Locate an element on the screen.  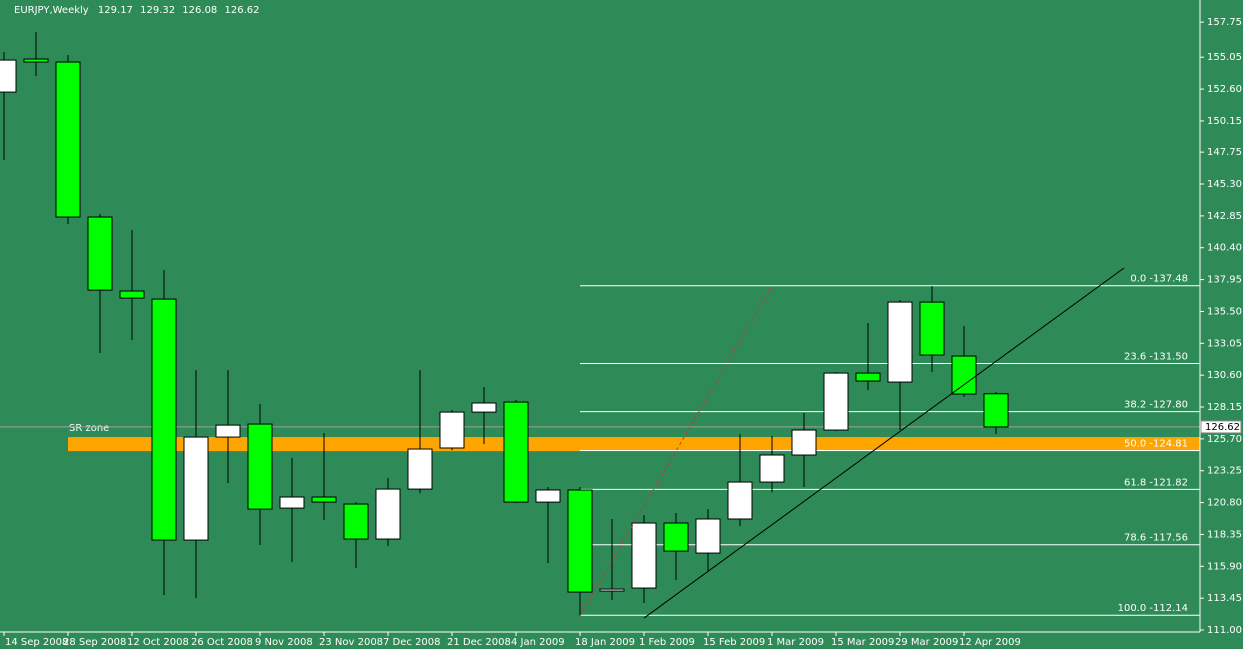
sr-zone is located at coordinates (634, 444).